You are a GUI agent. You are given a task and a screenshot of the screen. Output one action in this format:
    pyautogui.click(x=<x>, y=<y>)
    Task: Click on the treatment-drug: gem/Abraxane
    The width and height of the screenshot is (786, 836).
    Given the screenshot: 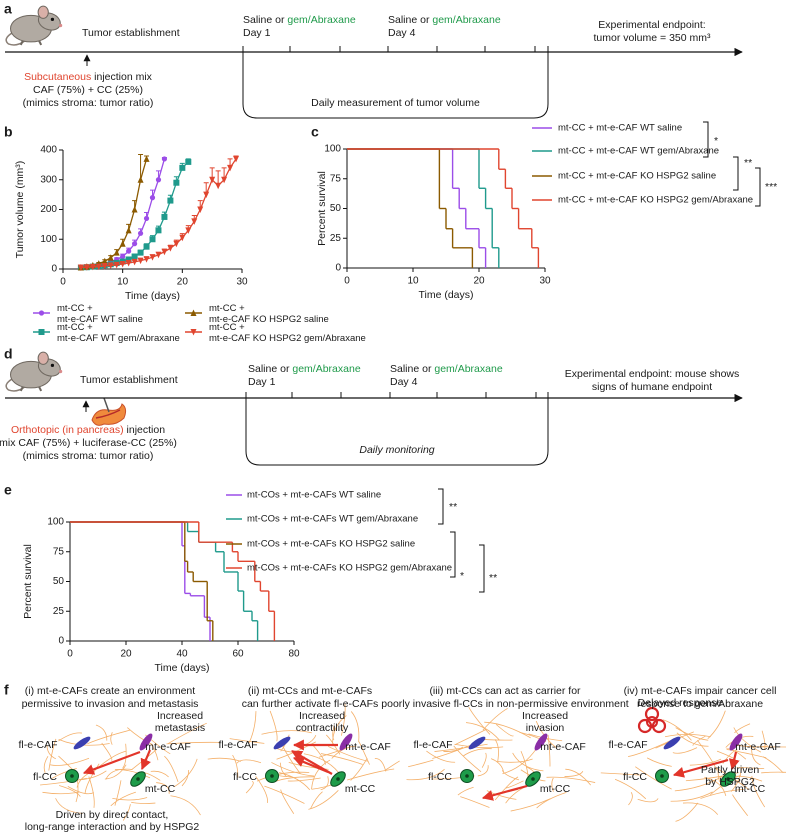 What is the action you would take?
    pyautogui.click(x=321, y=20)
    